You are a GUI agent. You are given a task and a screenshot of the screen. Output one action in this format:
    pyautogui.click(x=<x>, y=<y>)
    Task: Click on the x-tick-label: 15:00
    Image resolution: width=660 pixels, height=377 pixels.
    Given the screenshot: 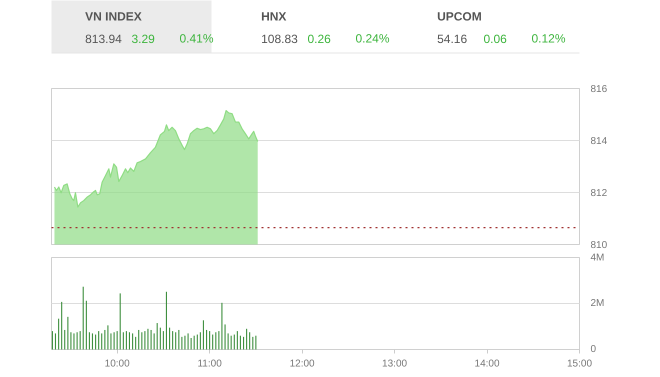 What is the action you would take?
    pyautogui.click(x=579, y=364)
    